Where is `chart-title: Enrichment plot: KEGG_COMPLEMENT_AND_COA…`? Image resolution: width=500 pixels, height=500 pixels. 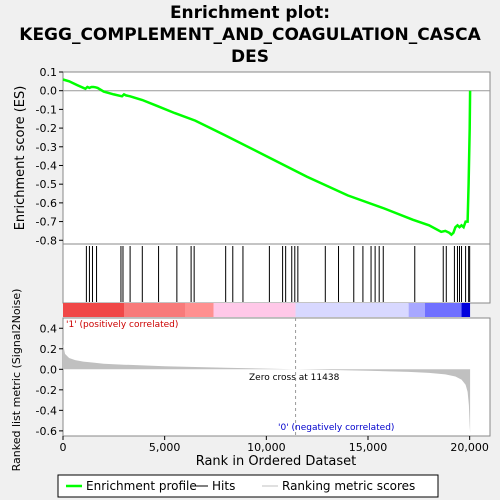
chart-title: Enrichment plot: KEGG_COMPLEMENT_AND_COA… is located at coordinates (250, 35).